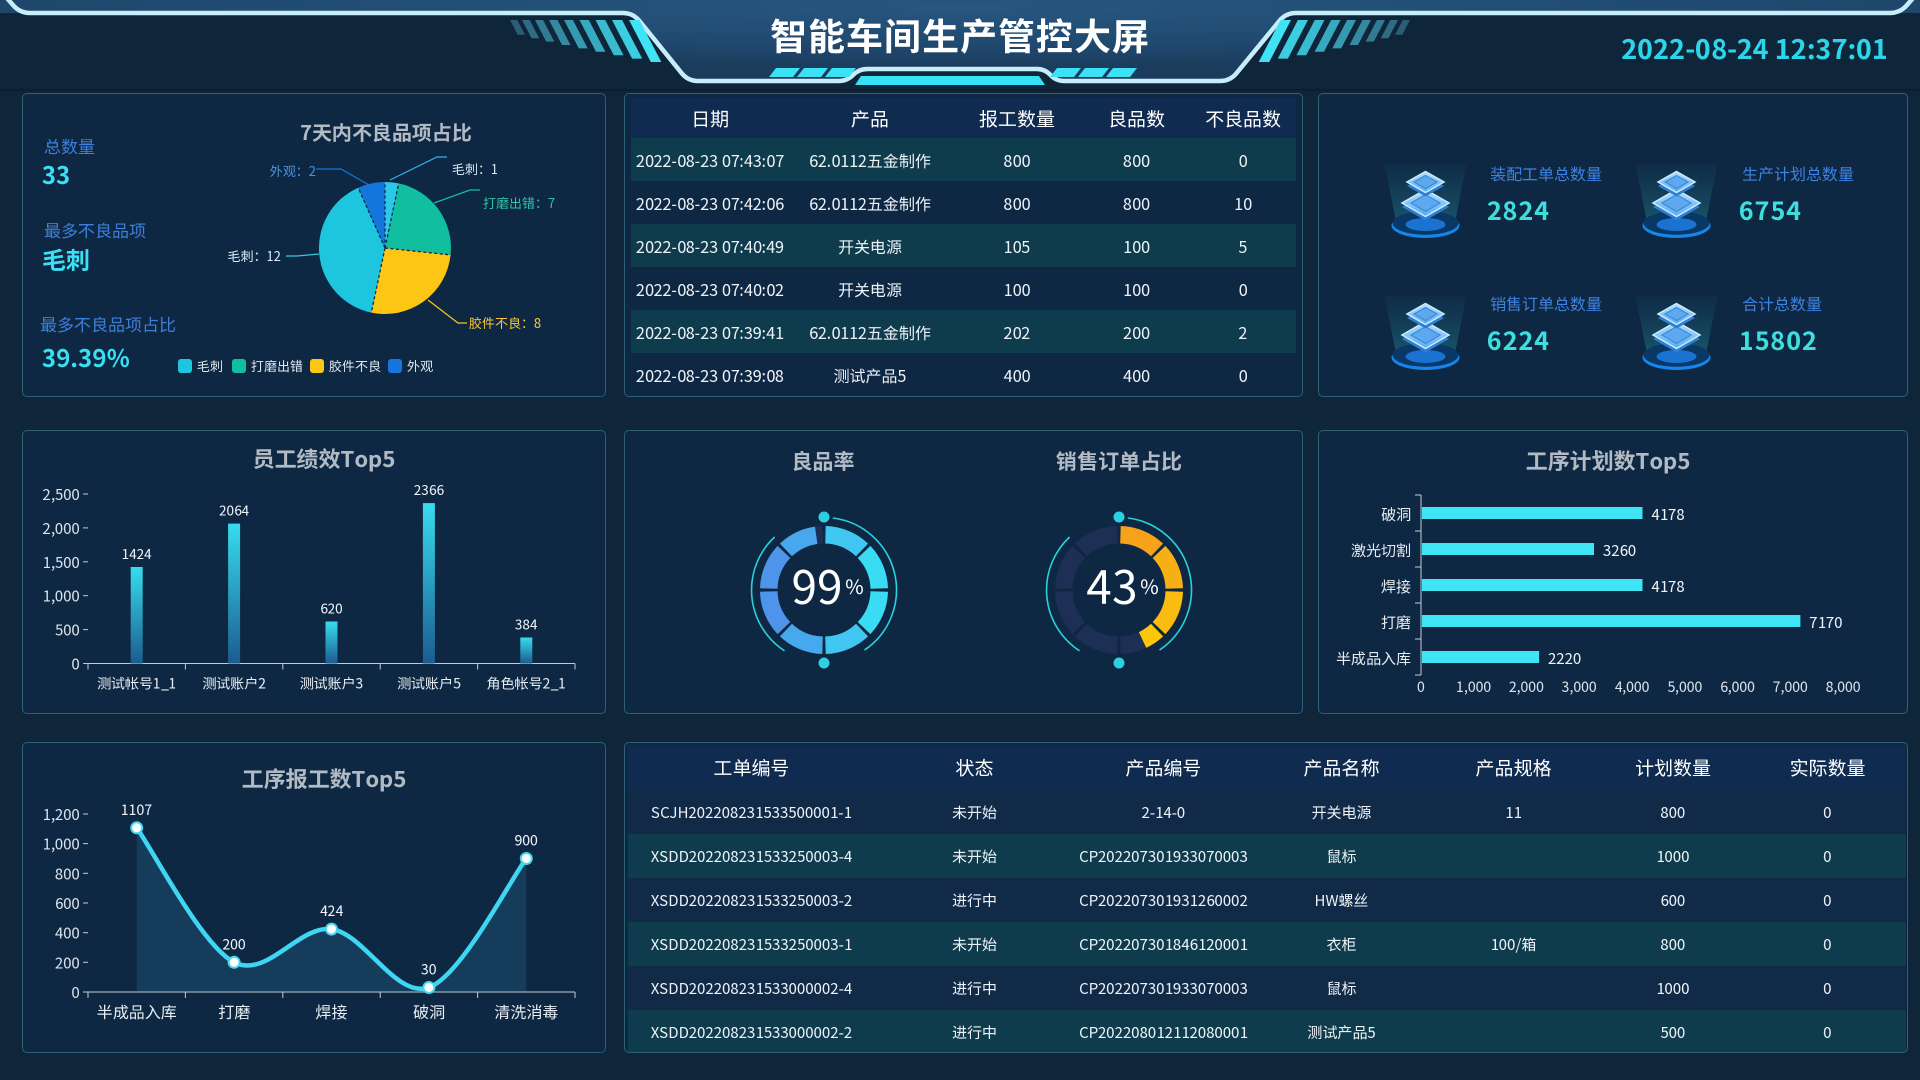  Describe the element at coordinates (1579, 687) in the screenshot. I see `svg-text: 3,000` at that location.